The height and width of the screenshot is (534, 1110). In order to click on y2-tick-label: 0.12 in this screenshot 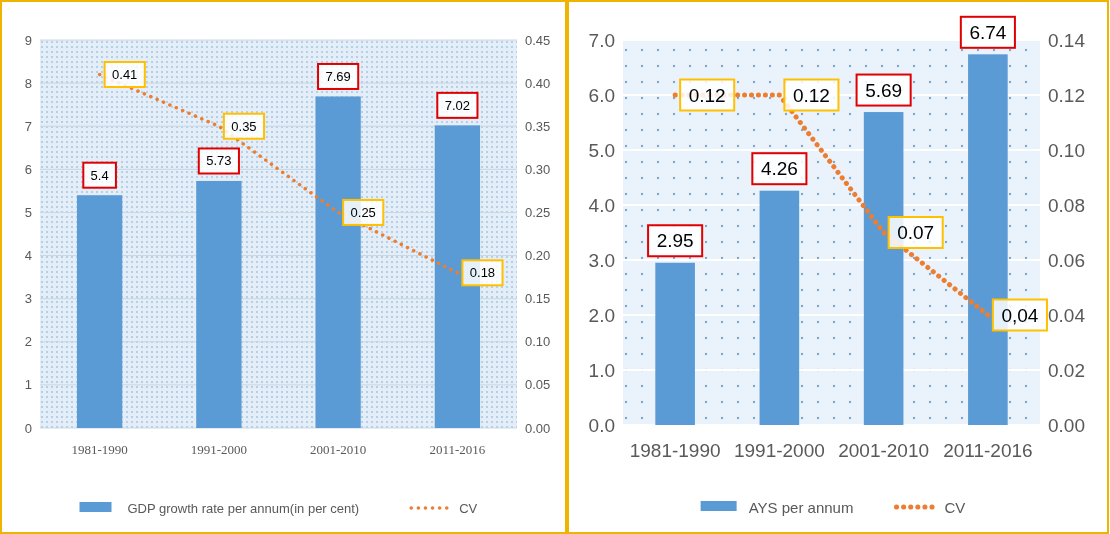, I will do `click(1066, 95)`.